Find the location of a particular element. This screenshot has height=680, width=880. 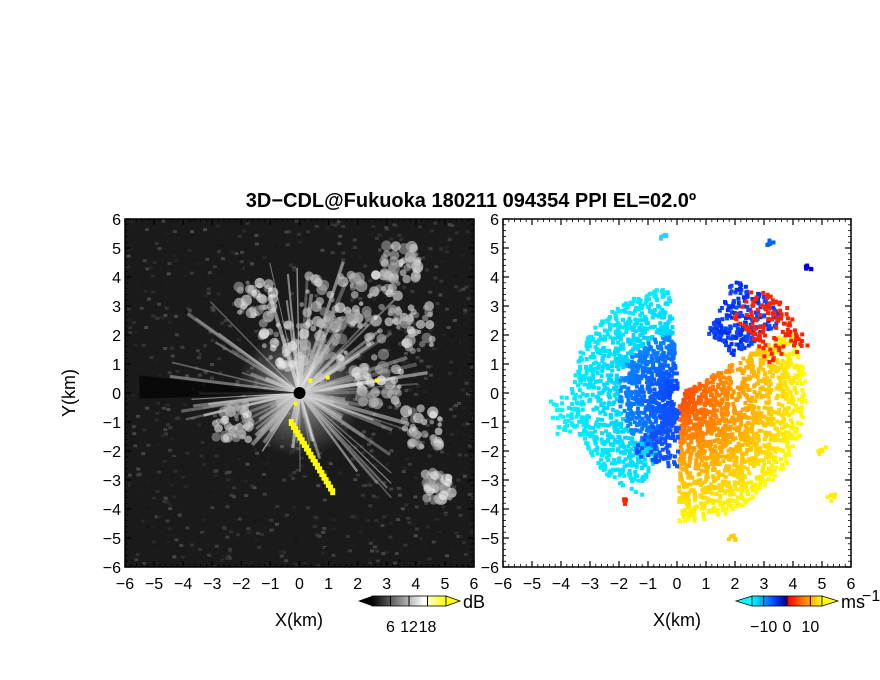

velocity-image is located at coordinates (692, 387).